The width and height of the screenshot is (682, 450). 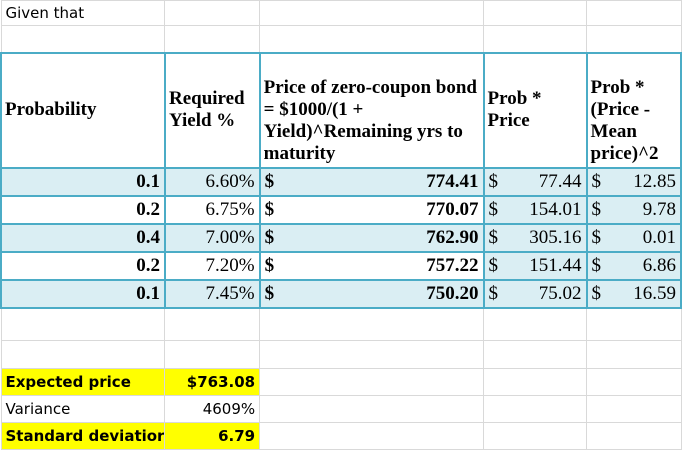 What do you see at coordinates (212, 265) in the screenshot?
I see `cell-yield: 7.20%` at bounding box center [212, 265].